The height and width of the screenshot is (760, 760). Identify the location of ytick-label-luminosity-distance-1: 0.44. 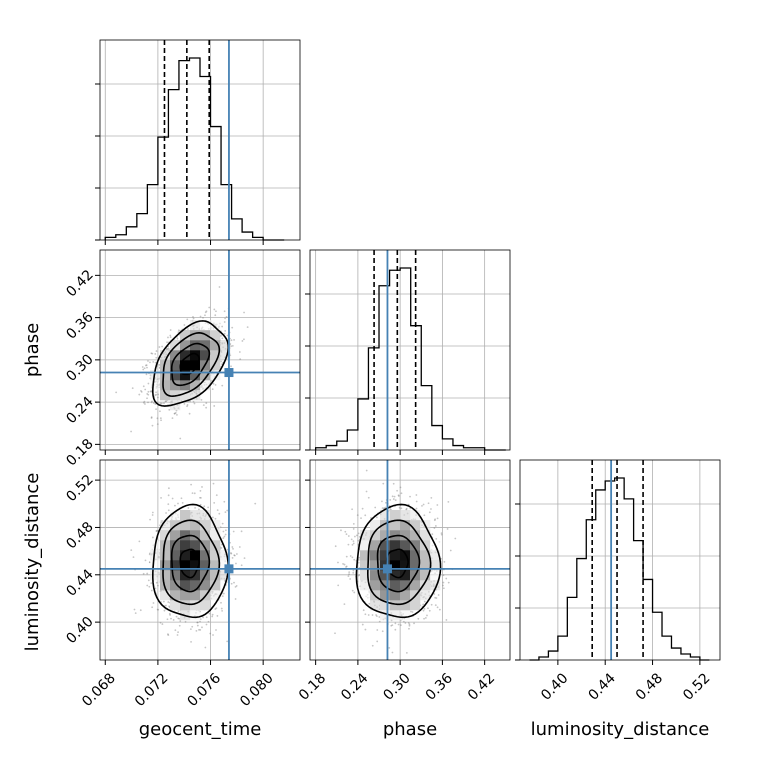
(79, 582).